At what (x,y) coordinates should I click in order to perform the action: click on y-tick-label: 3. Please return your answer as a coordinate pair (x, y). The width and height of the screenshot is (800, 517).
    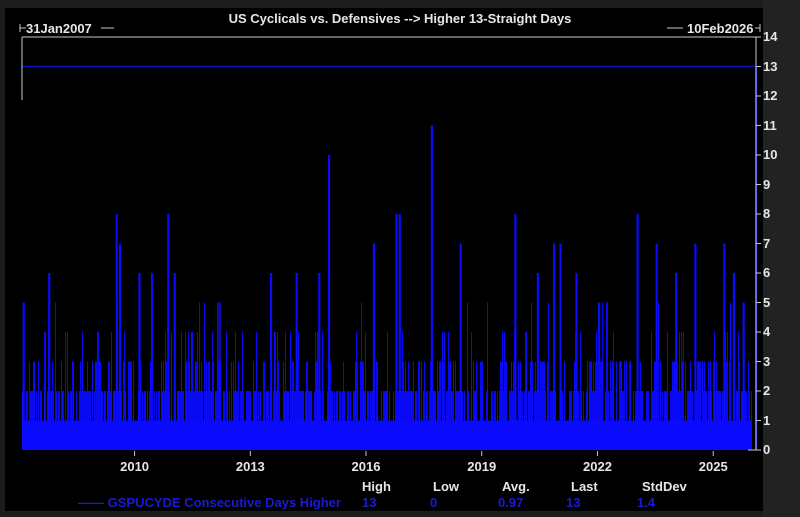
    Looking at the image, I should click on (767, 361).